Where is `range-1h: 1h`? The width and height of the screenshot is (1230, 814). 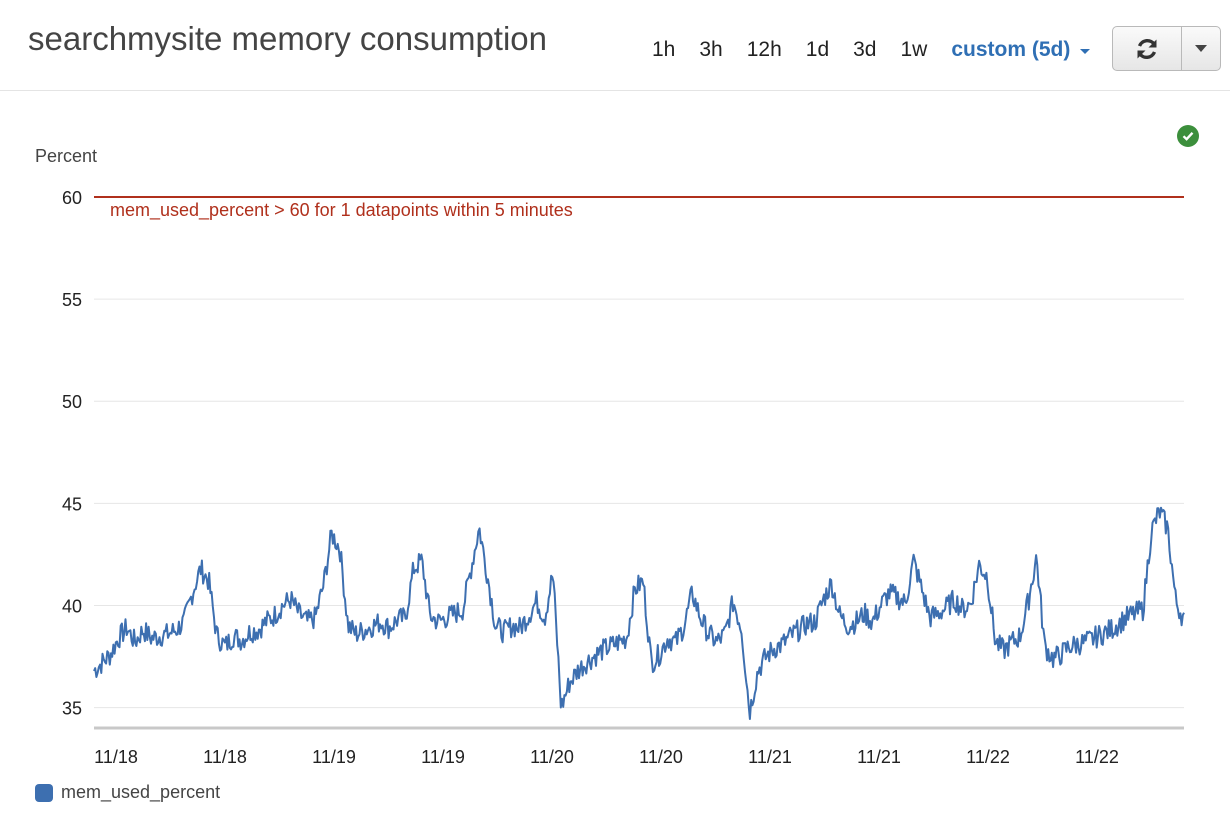
range-1h: 1h is located at coordinates (664, 49).